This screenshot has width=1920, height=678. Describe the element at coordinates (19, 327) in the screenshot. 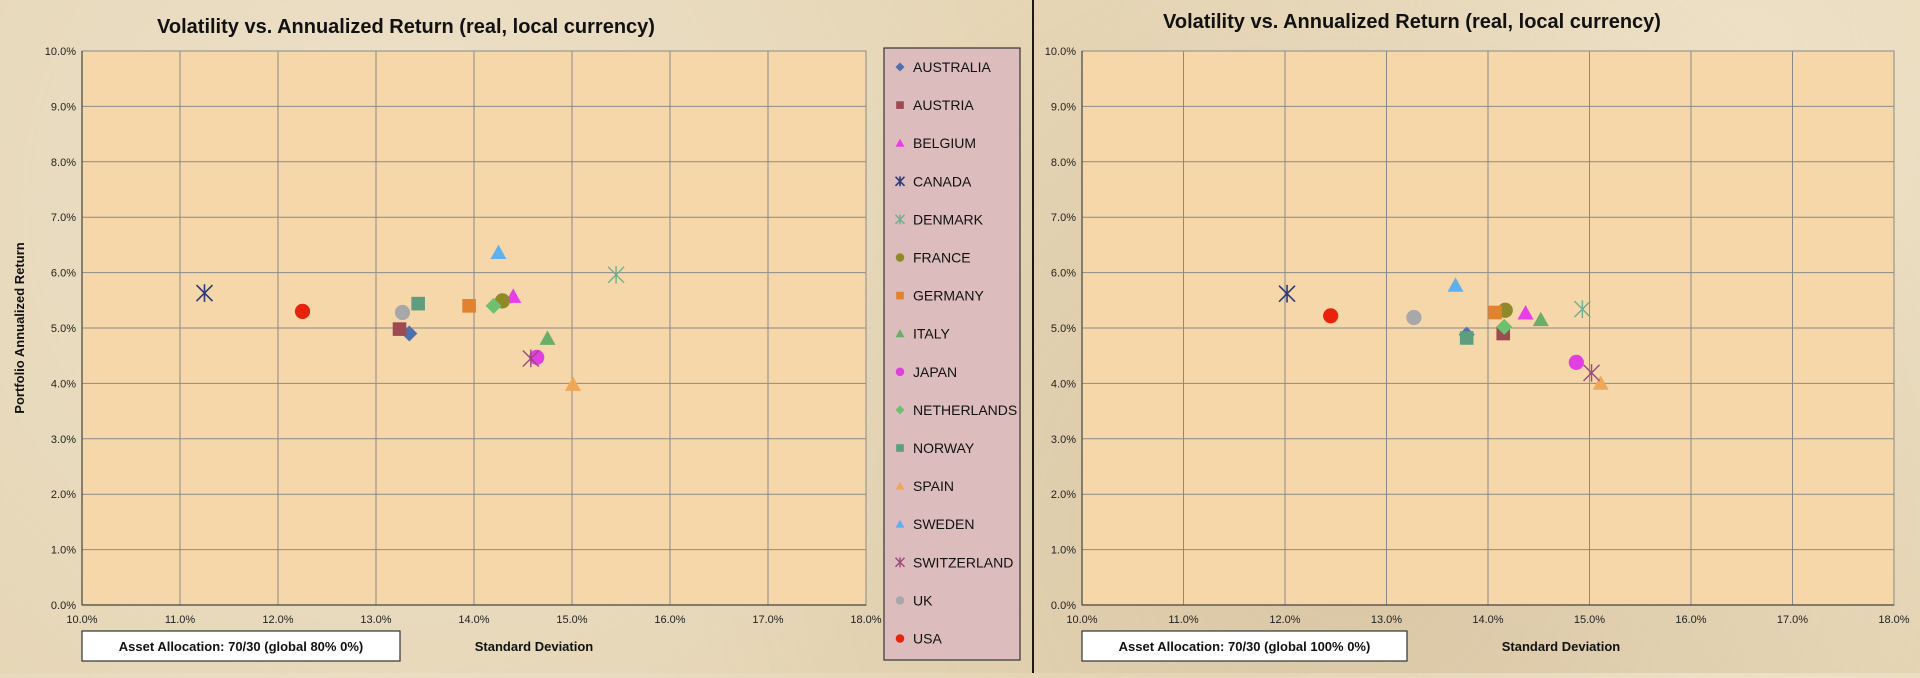

I see `y-axis-label: Portfolio Annualized Return` at that location.